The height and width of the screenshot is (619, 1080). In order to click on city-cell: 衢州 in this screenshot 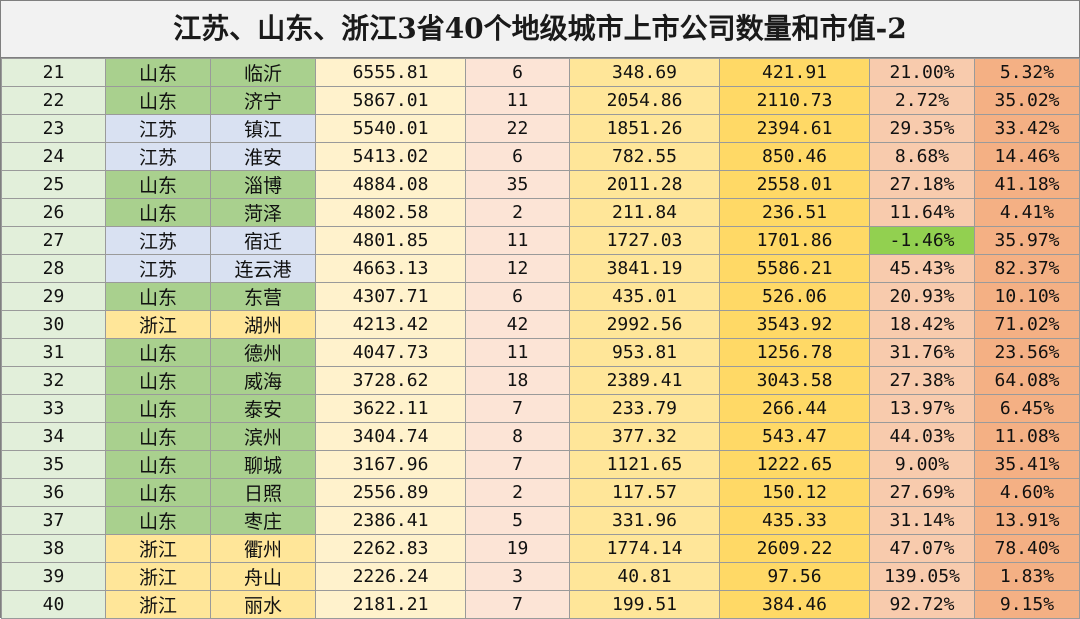, I will do `click(263, 548)`.